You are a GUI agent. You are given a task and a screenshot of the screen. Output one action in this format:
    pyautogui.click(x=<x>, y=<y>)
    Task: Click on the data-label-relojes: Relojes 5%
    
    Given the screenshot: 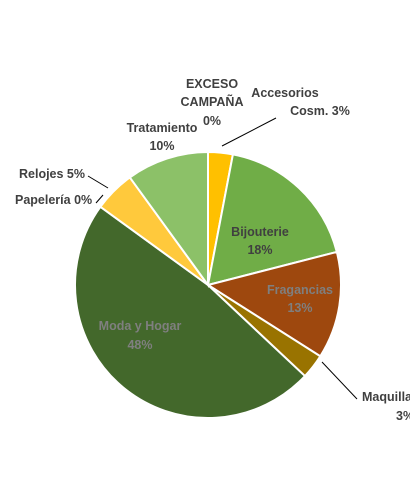 What is the action you would take?
    pyautogui.click(x=52, y=174)
    